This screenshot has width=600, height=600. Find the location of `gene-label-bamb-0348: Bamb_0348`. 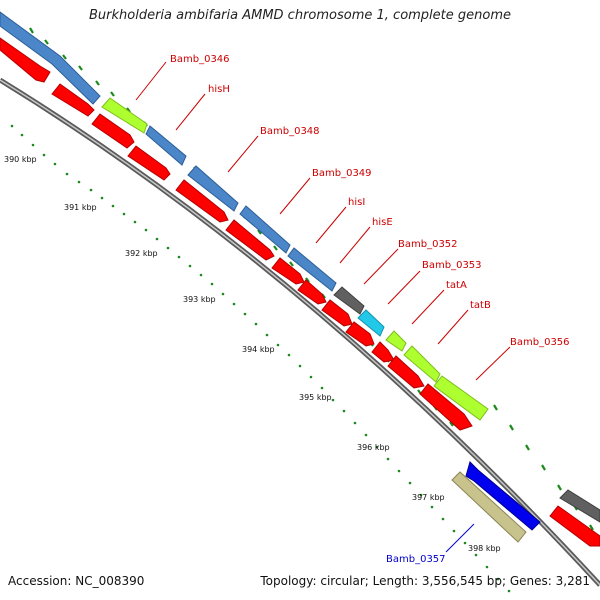

gene-label-bamb-0348: Bamb_0348 is located at coordinates (290, 131).